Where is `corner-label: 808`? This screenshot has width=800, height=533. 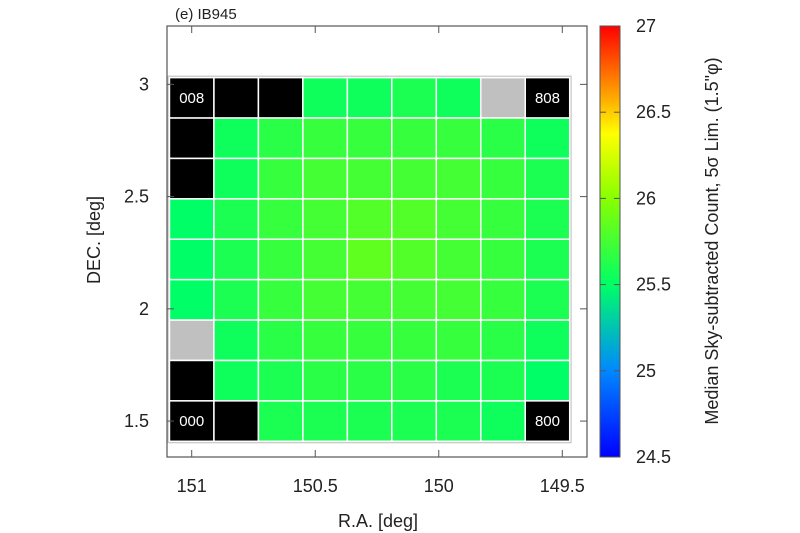 corner-label: 808 is located at coordinates (547, 98).